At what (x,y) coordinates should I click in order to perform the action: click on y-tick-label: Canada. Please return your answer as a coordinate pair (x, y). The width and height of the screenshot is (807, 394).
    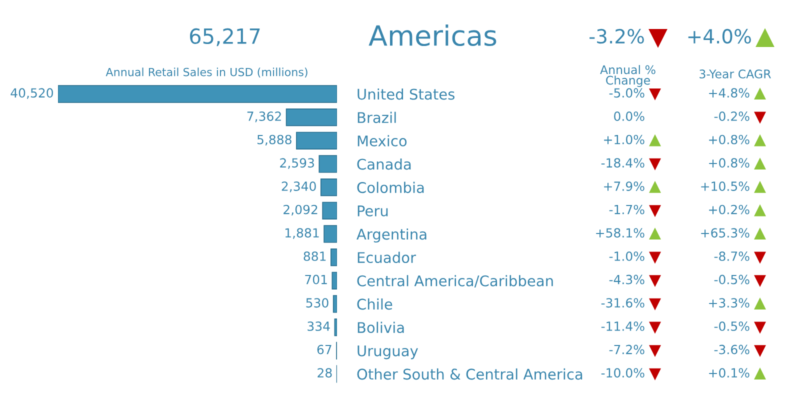
    Looking at the image, I should click on (384, 164).